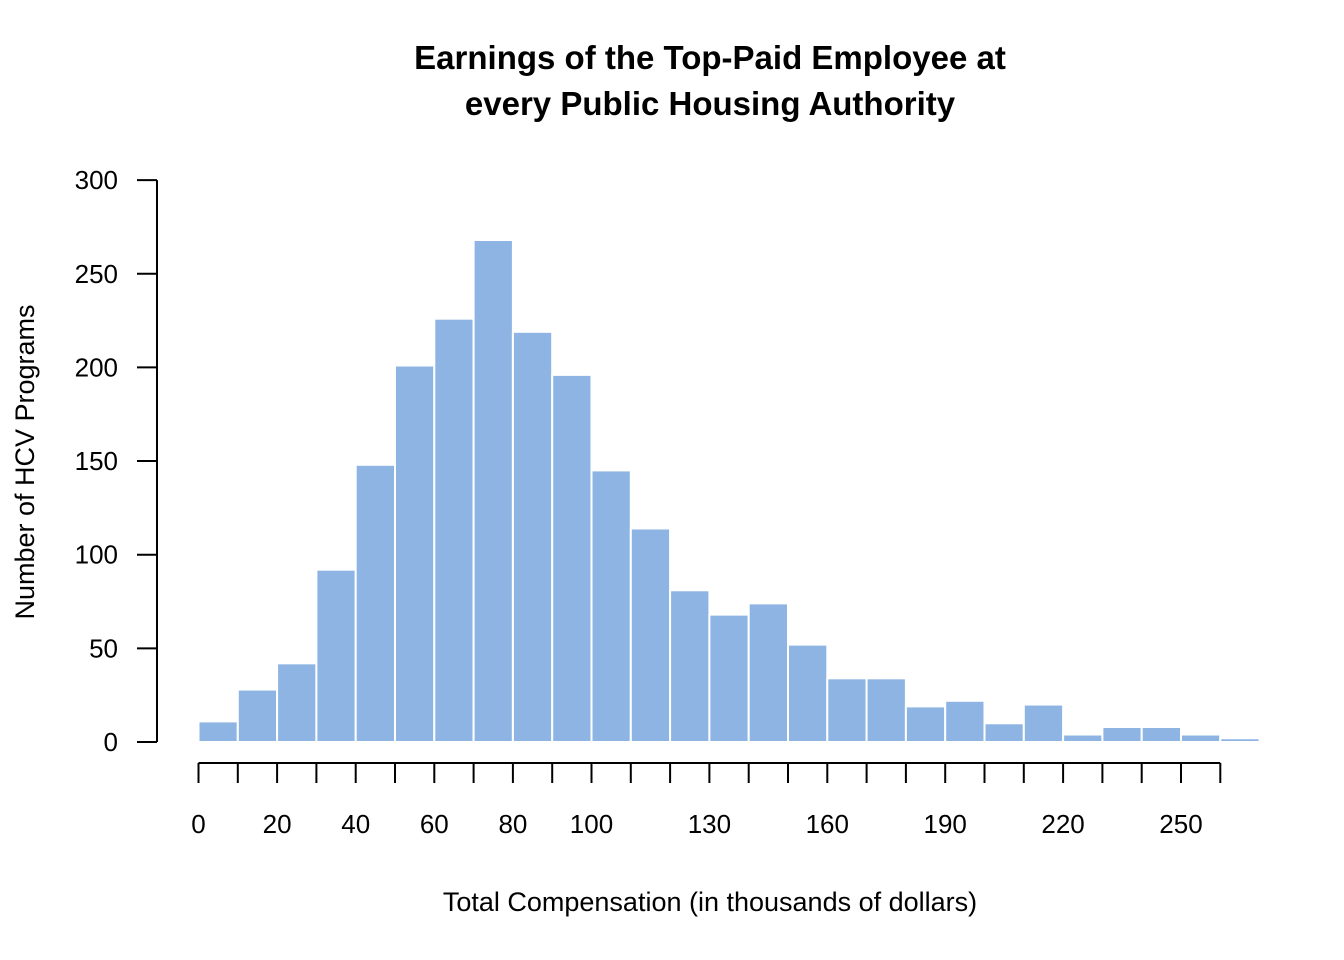 The image size is (1344, 960). Describe the element at coordinates (591, 824) in the screenshot. I see `x-tick-label: 100` at that location.